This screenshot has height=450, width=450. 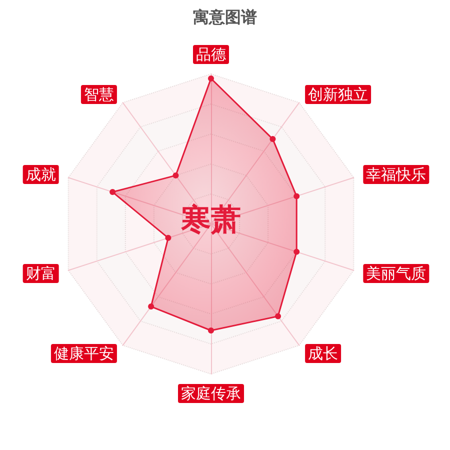 I want to click on spoke-label: 成长, so click(x=323, y=353).